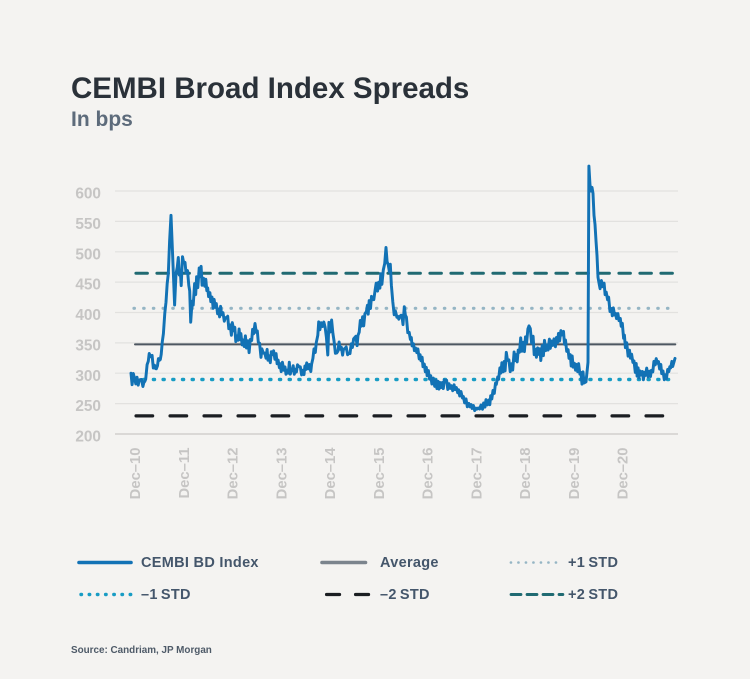 Image resolution: width=750 pixels, height=679 pixels. Describe the element at coordinates (429, 474) in the screenshot. I see `svg-text: Dec–16` at that location.